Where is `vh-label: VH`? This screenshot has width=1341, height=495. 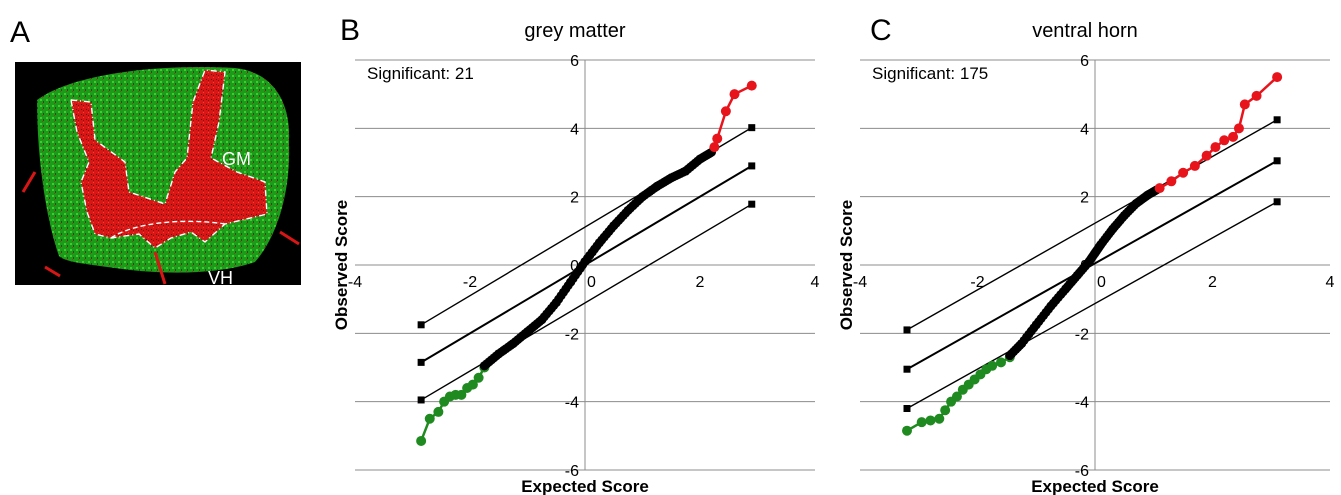
vh-label: VH is located at coordinates (220, 276).